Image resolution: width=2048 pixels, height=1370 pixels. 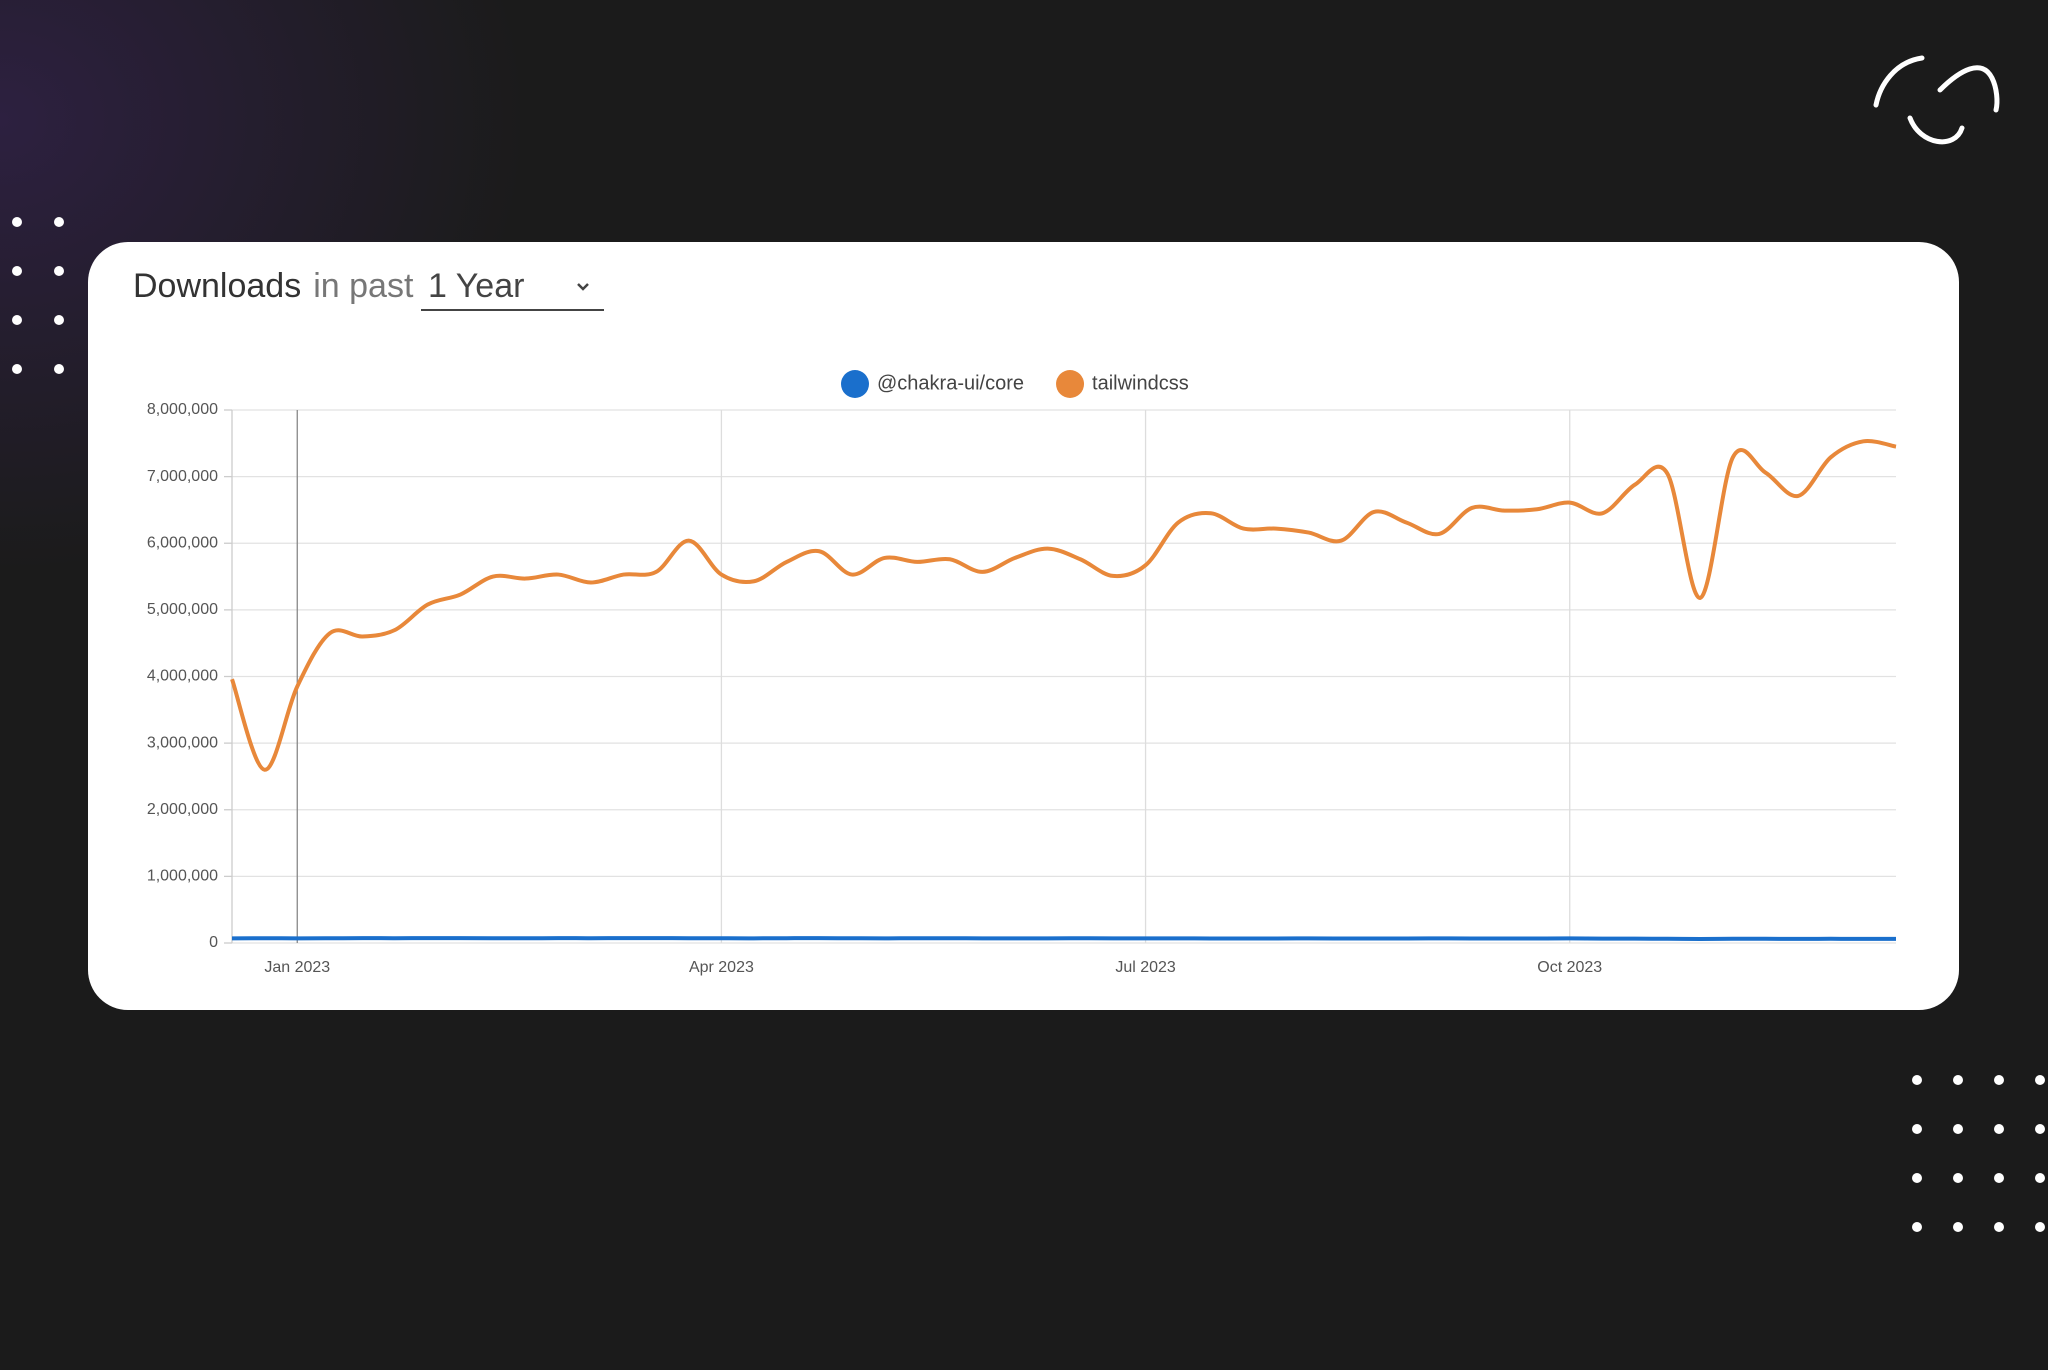 I want to click on logo, so click(x=1936, y=100).